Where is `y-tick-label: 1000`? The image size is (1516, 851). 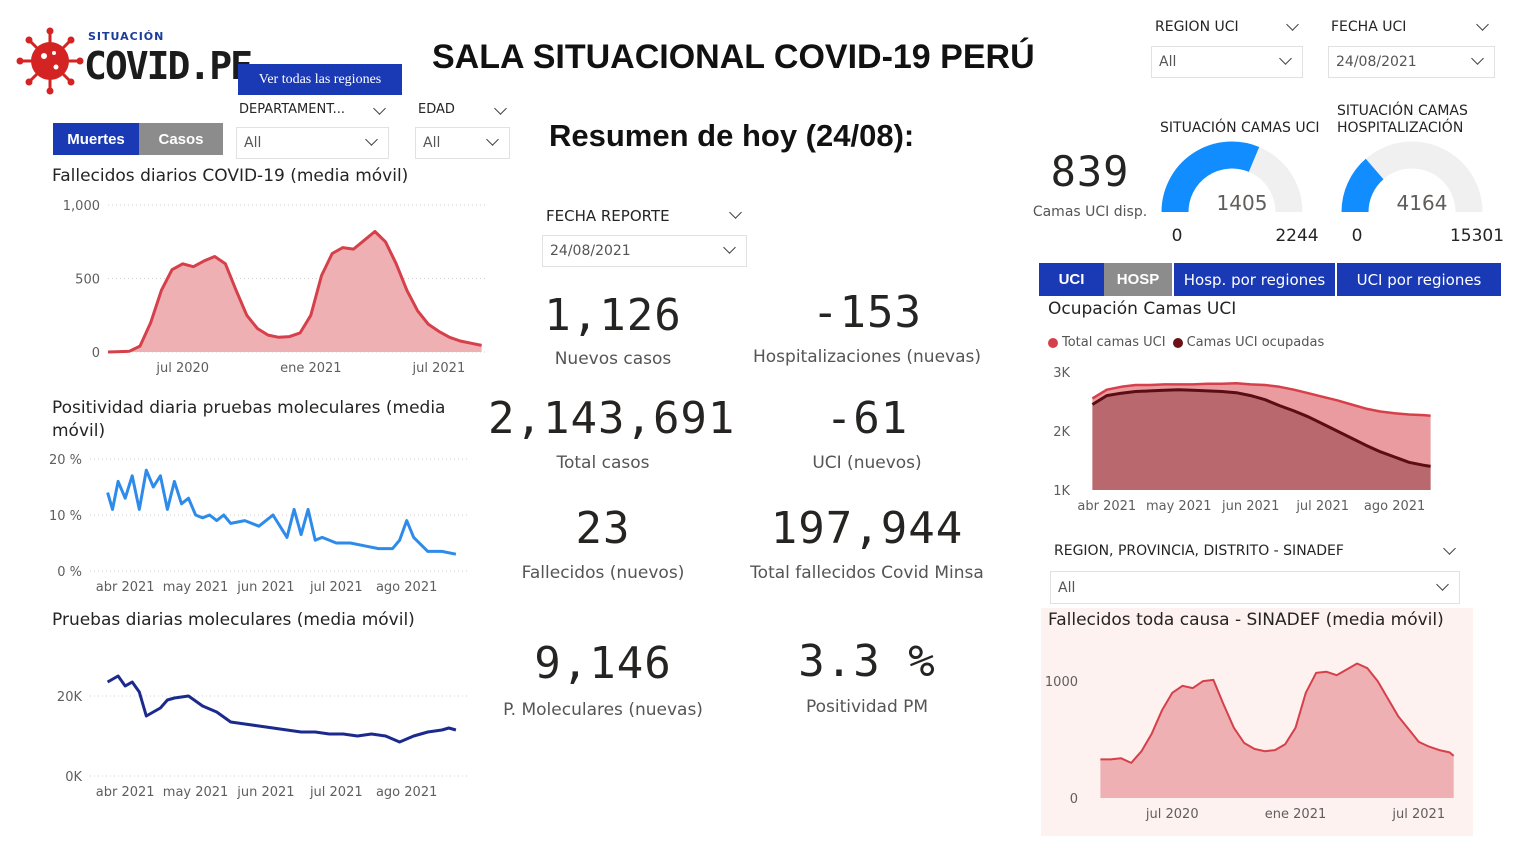 y-tick-label: 1000 is located at coordinates (1061, 682).